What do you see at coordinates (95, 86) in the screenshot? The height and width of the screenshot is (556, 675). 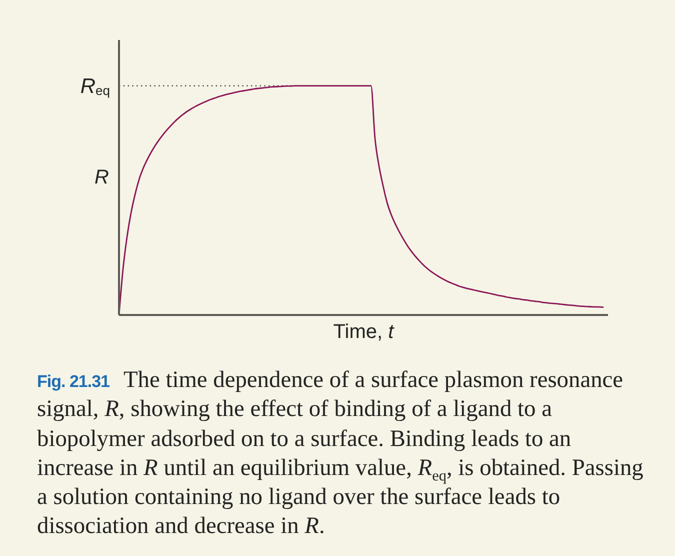 I see `ref-line-label: R$_{eq}$` at bounding box center [95, 86].